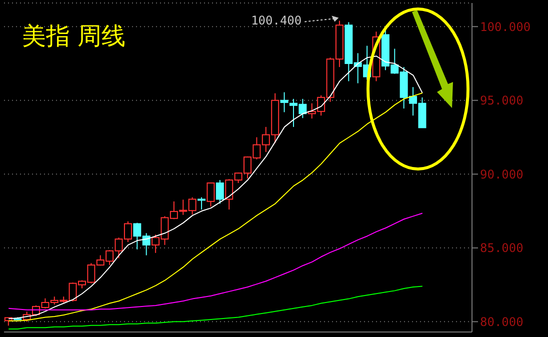 The image size is (548, 337). I want to click on y-tick-label: 80.000, so click(502, 321).